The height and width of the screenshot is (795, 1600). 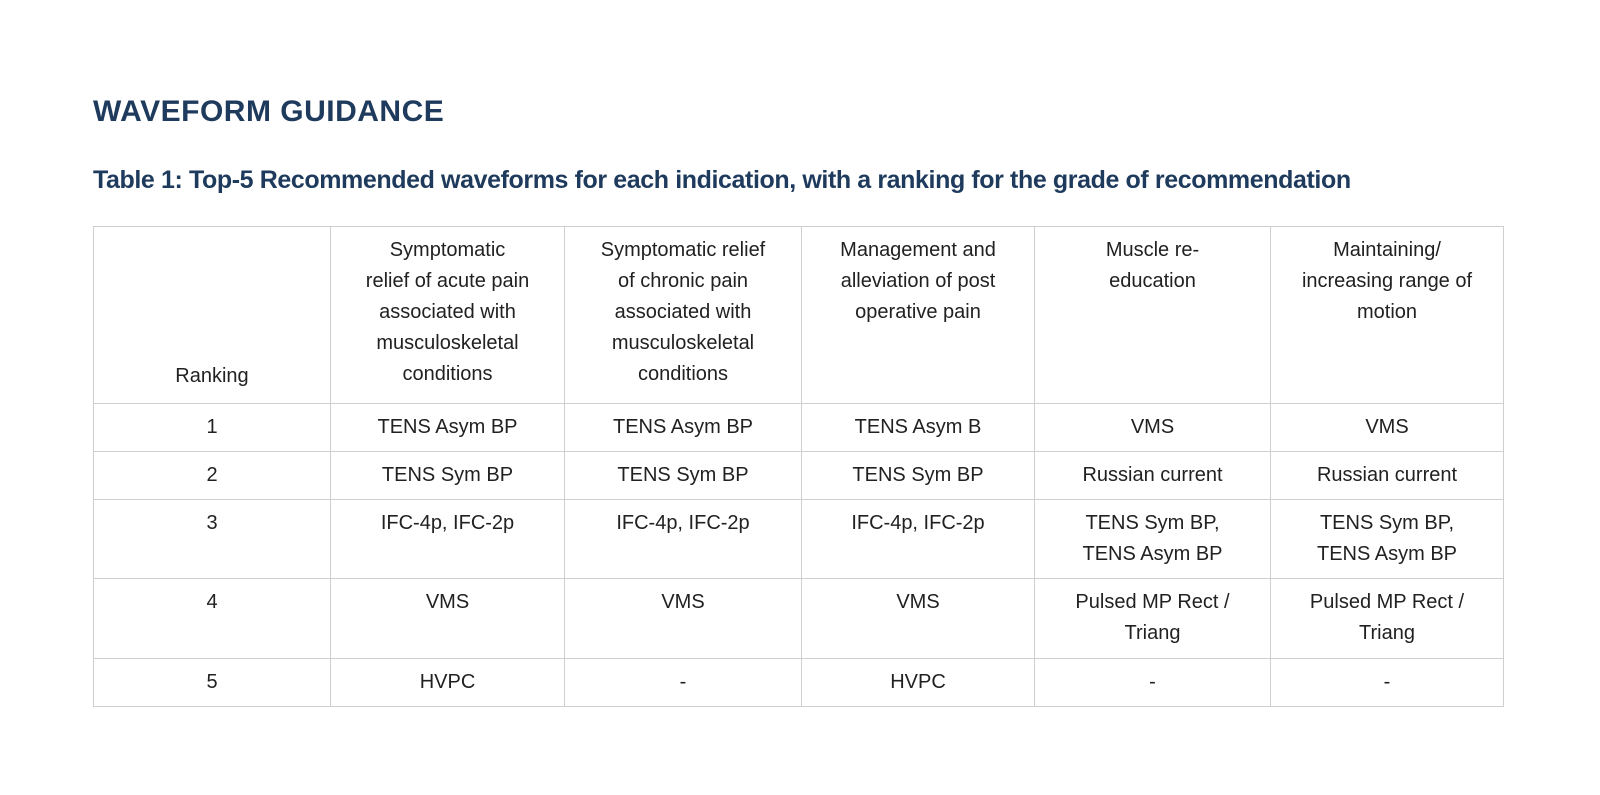 I want to click on page-title: WAVEFORM GUIDANCE, so click(x=269, y=111).